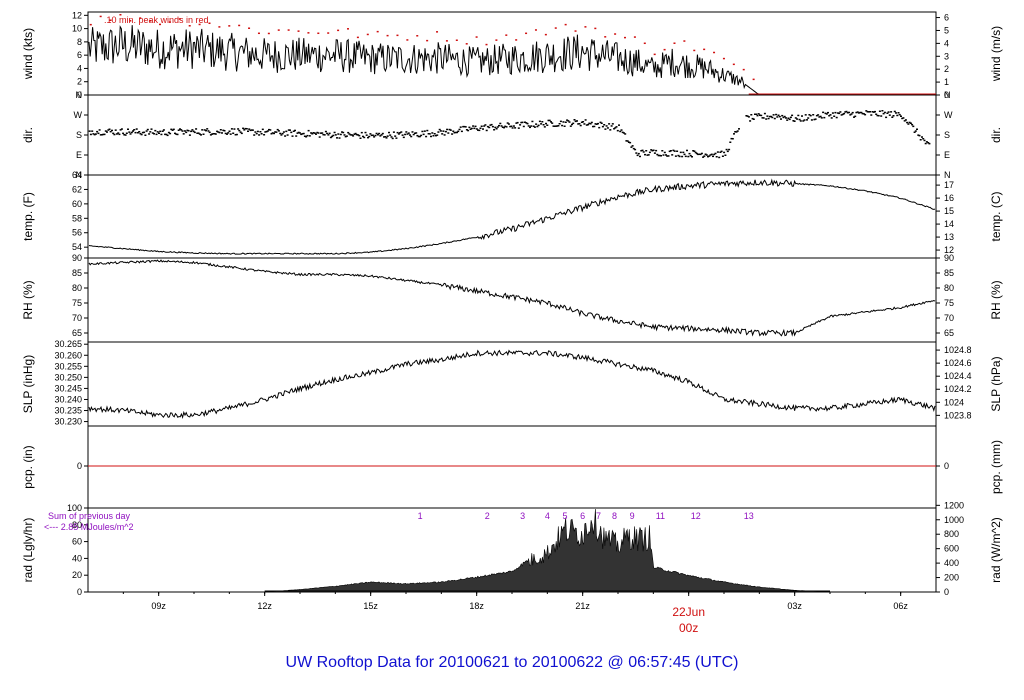  Describe the element at coordinates (28, 466) in the screenshot. I see `ylabel-left-pcp: pcp. (in)` at that location.